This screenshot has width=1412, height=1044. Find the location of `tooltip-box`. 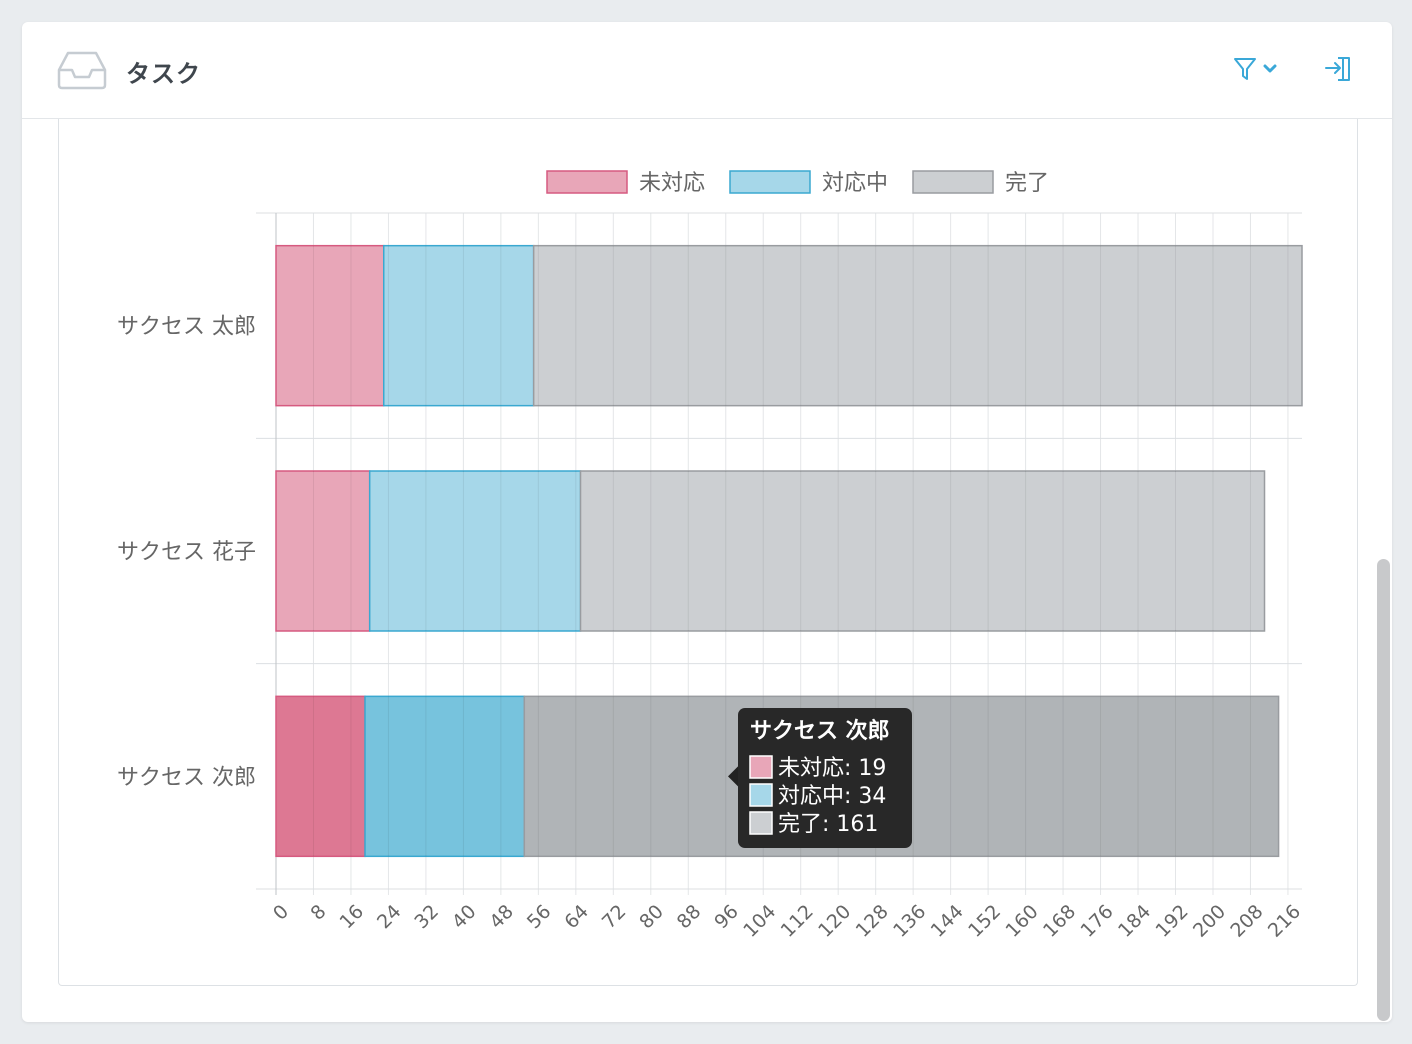

tooltip-box is located at coordinates (825, 778).